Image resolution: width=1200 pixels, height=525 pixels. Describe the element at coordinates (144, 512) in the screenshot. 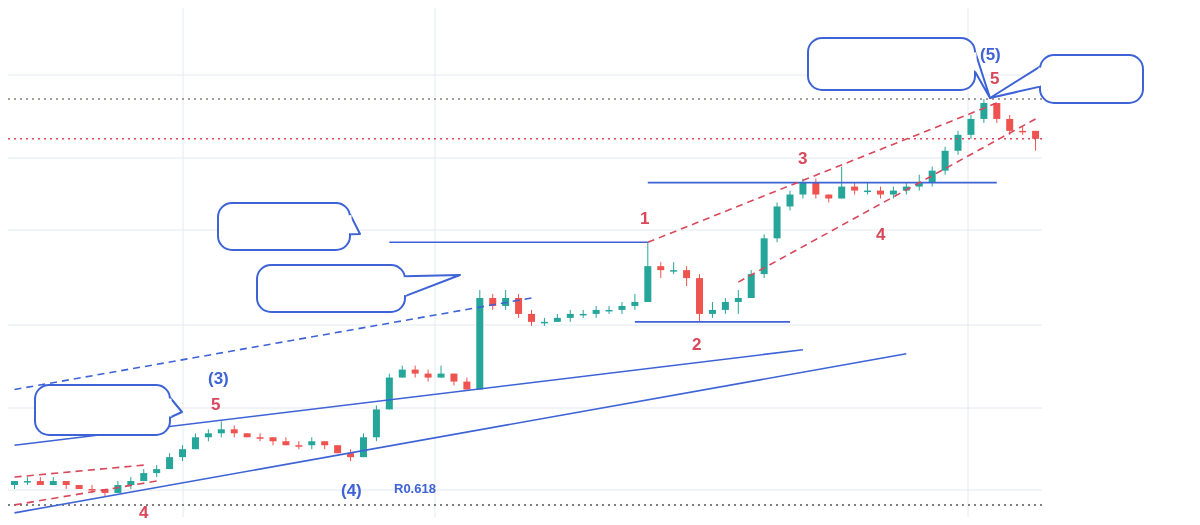

I see `text: 4` at that location.